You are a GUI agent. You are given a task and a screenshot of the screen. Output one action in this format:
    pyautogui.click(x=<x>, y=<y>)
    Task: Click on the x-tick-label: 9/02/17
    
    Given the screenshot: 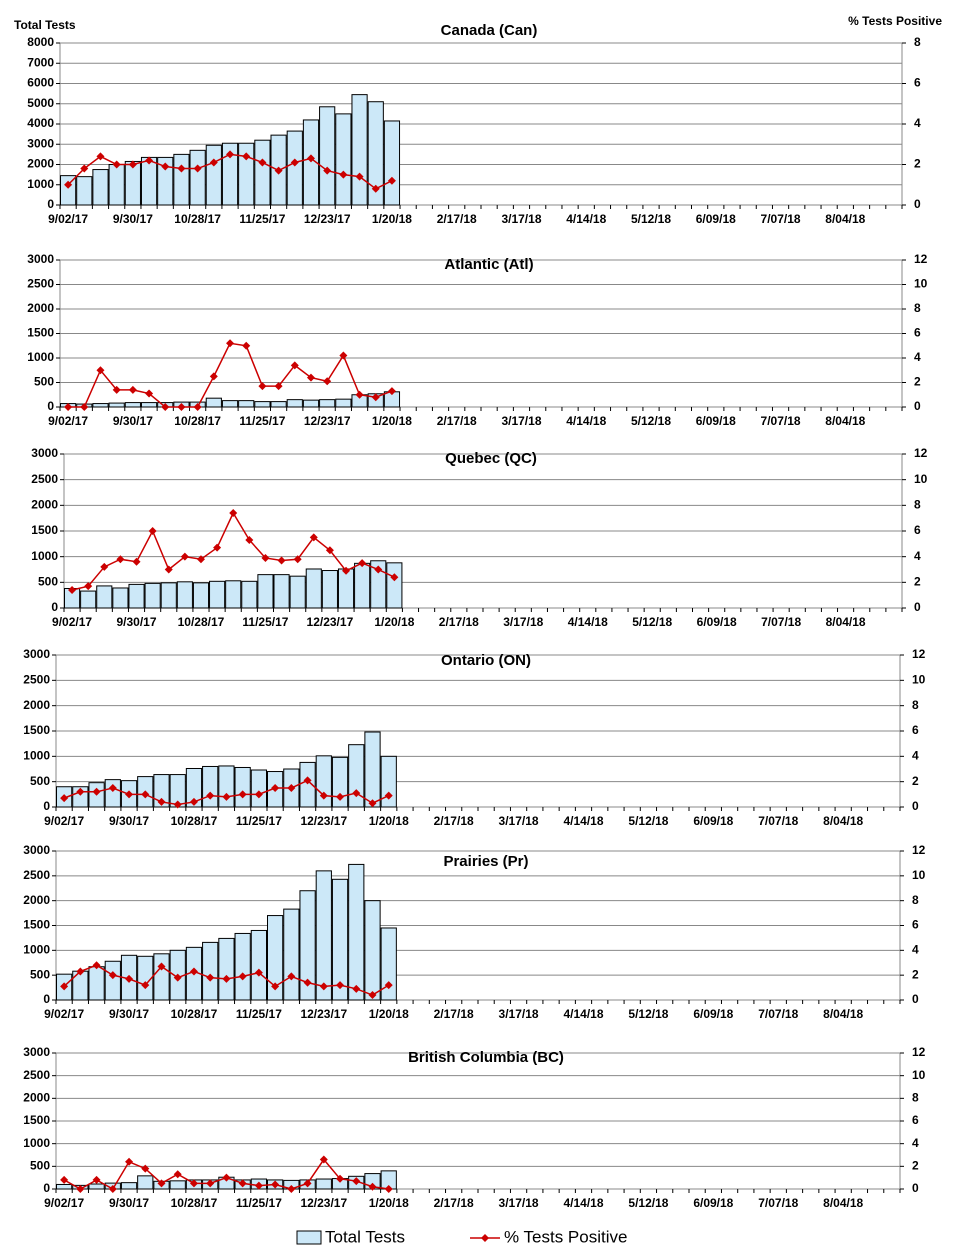 What is the action you would take?
    pyautogui.click(x=68, y=421)
    